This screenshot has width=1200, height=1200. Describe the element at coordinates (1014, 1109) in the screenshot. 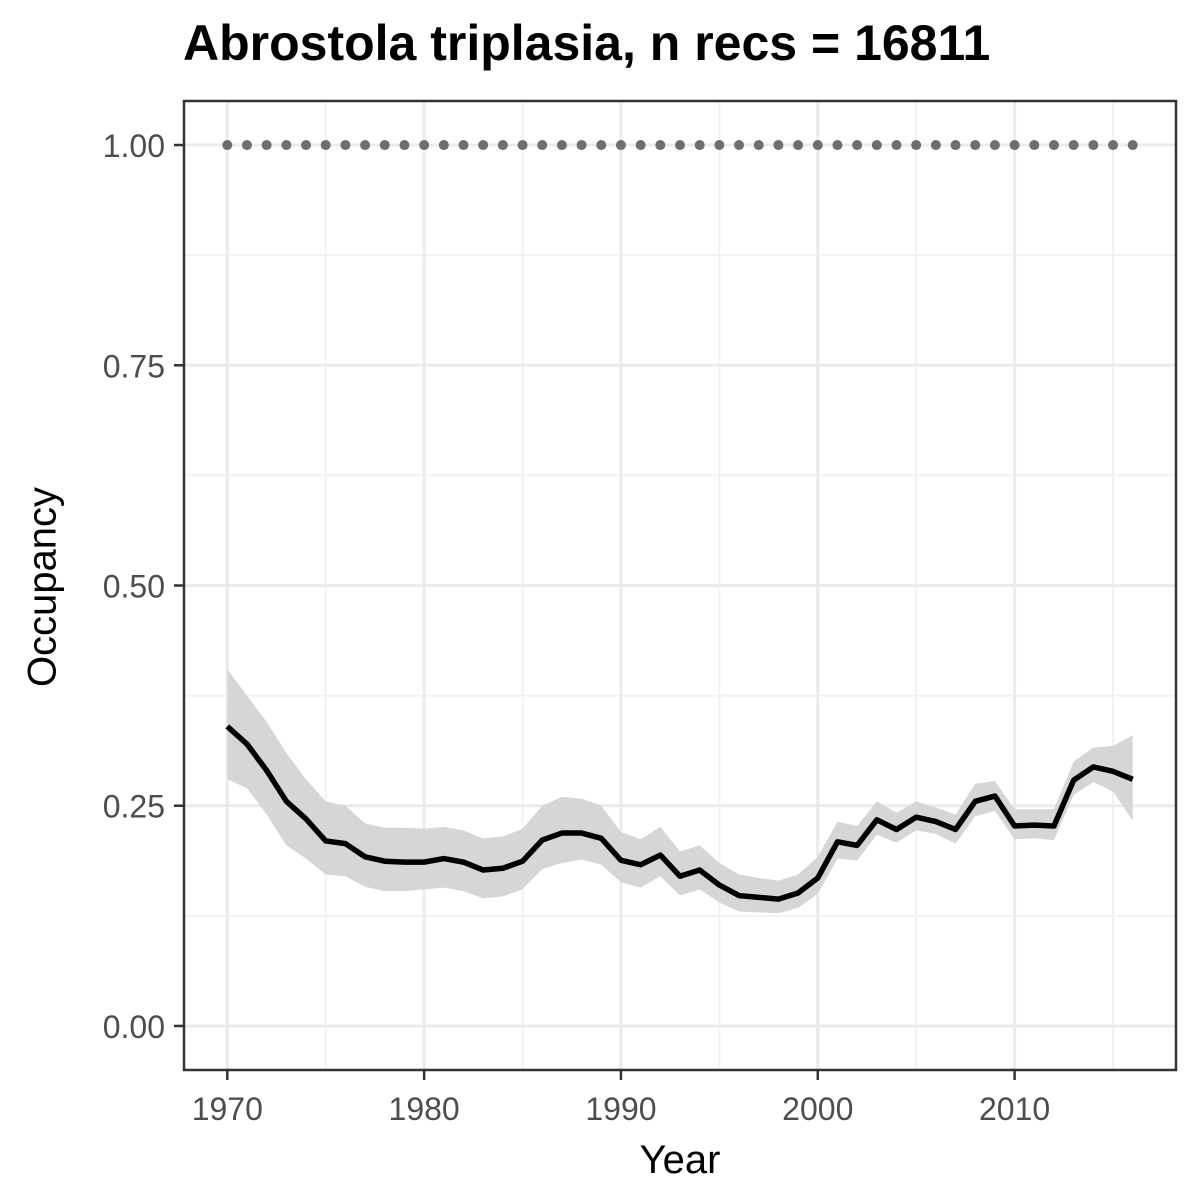

I see `x-tick-label: 2010` at that location.